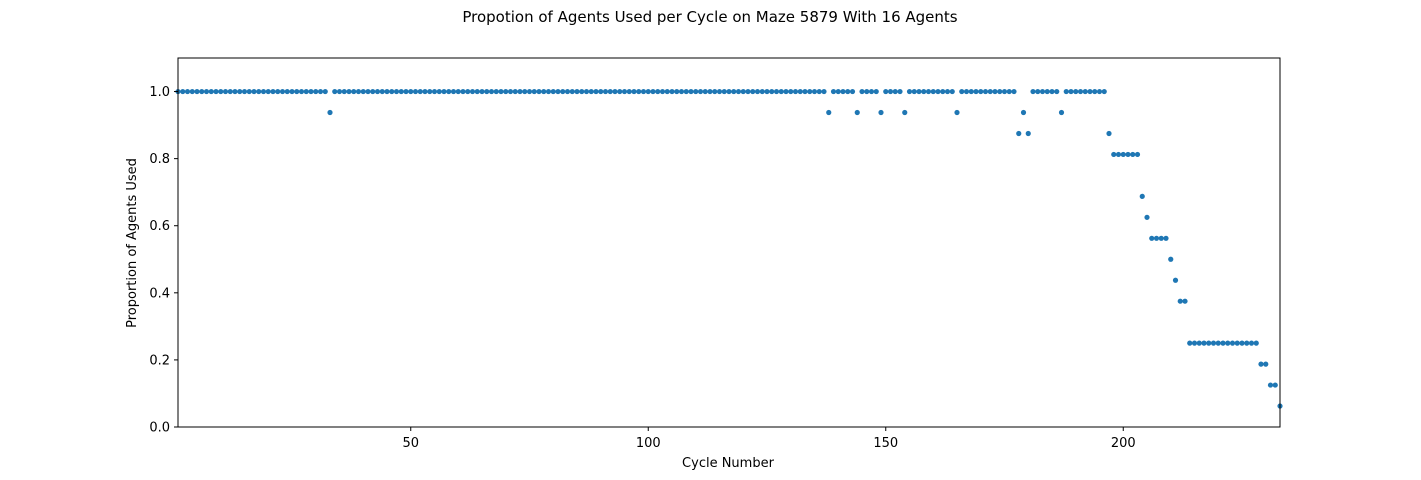  What do you see at coordinates (769, 439) in the screenshot?
I see `x-axis-ticks: 50 100 150 200` at bounding box center [769, 439].